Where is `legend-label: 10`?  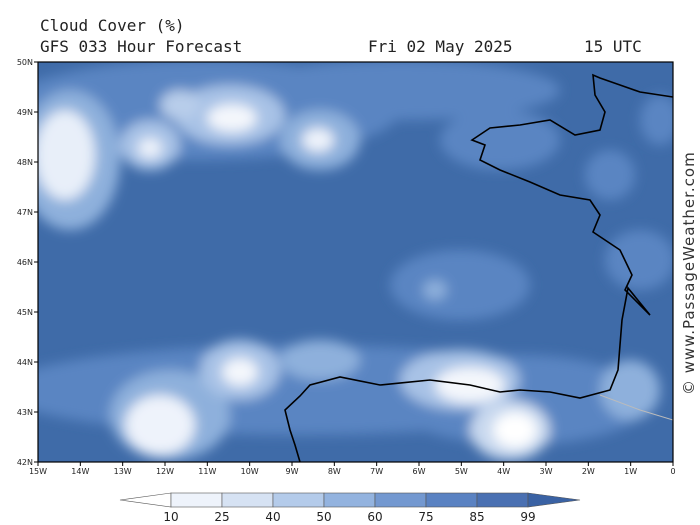
legend-label: 10 is located at coordinates (170, 517).